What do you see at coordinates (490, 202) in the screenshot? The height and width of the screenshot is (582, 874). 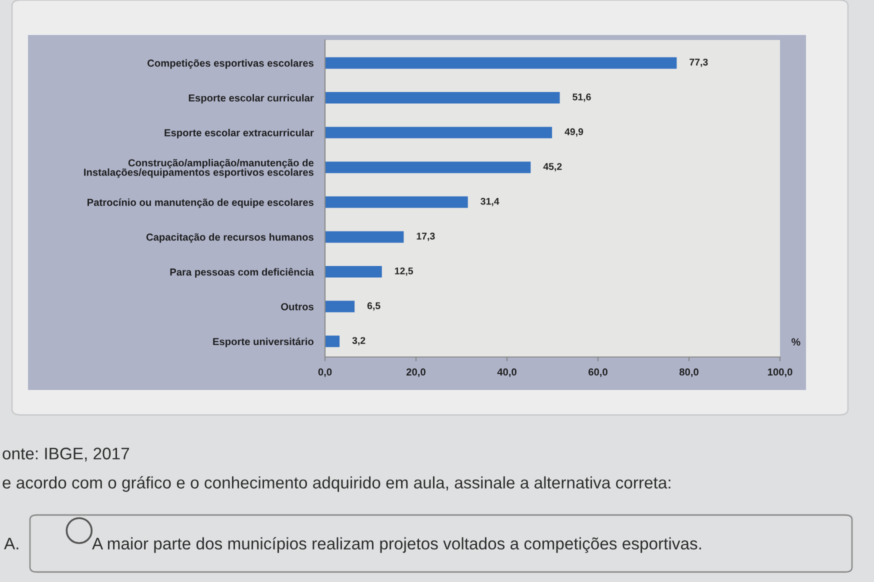 I see `data-label: 31,4` at bounding box center [490, 202].